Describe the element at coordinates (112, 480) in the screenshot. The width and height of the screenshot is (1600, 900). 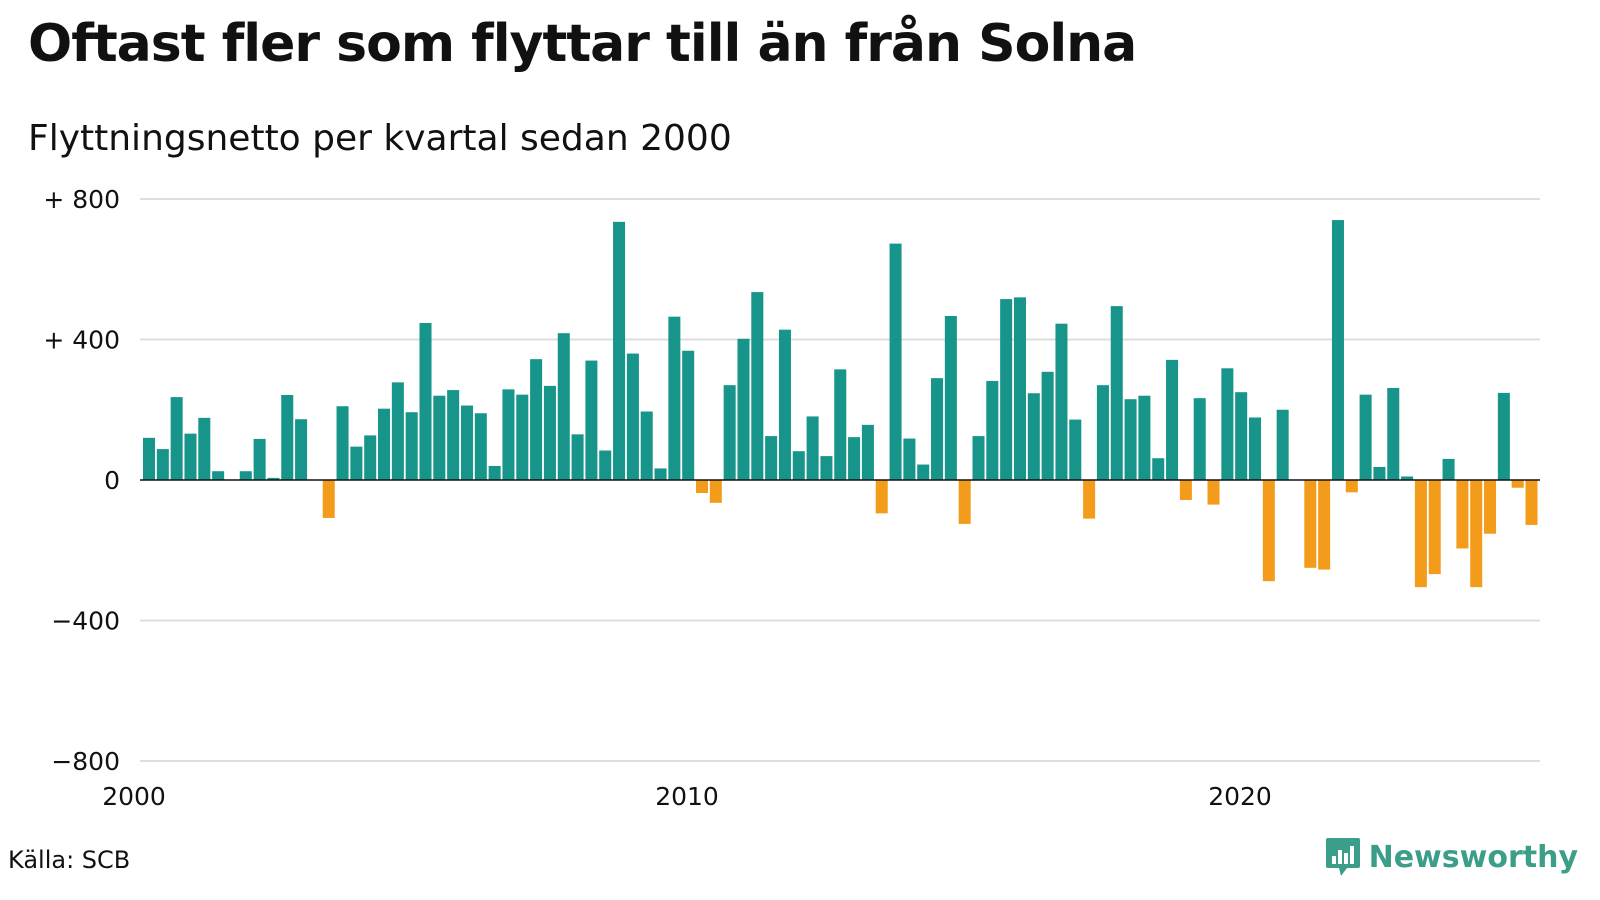
I see `y-tick-label: 0` at that location.